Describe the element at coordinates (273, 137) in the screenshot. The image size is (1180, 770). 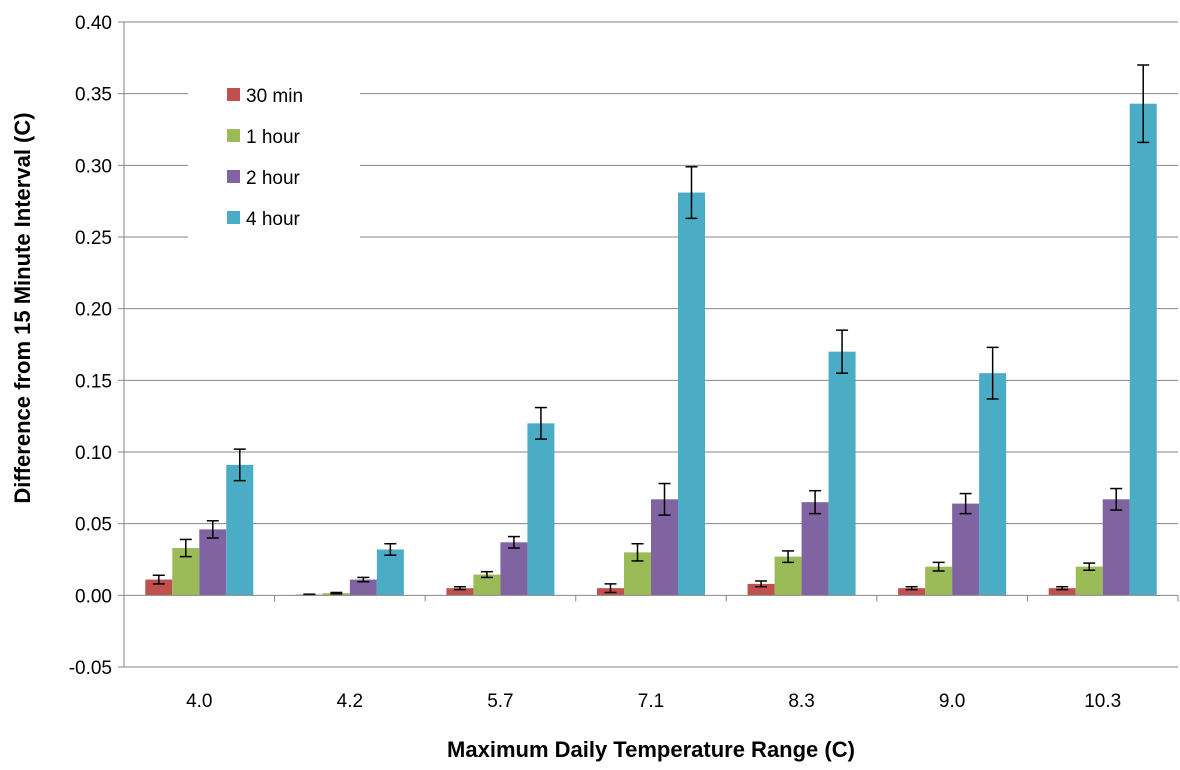
I see `legend-label: 1 hour` at that location.